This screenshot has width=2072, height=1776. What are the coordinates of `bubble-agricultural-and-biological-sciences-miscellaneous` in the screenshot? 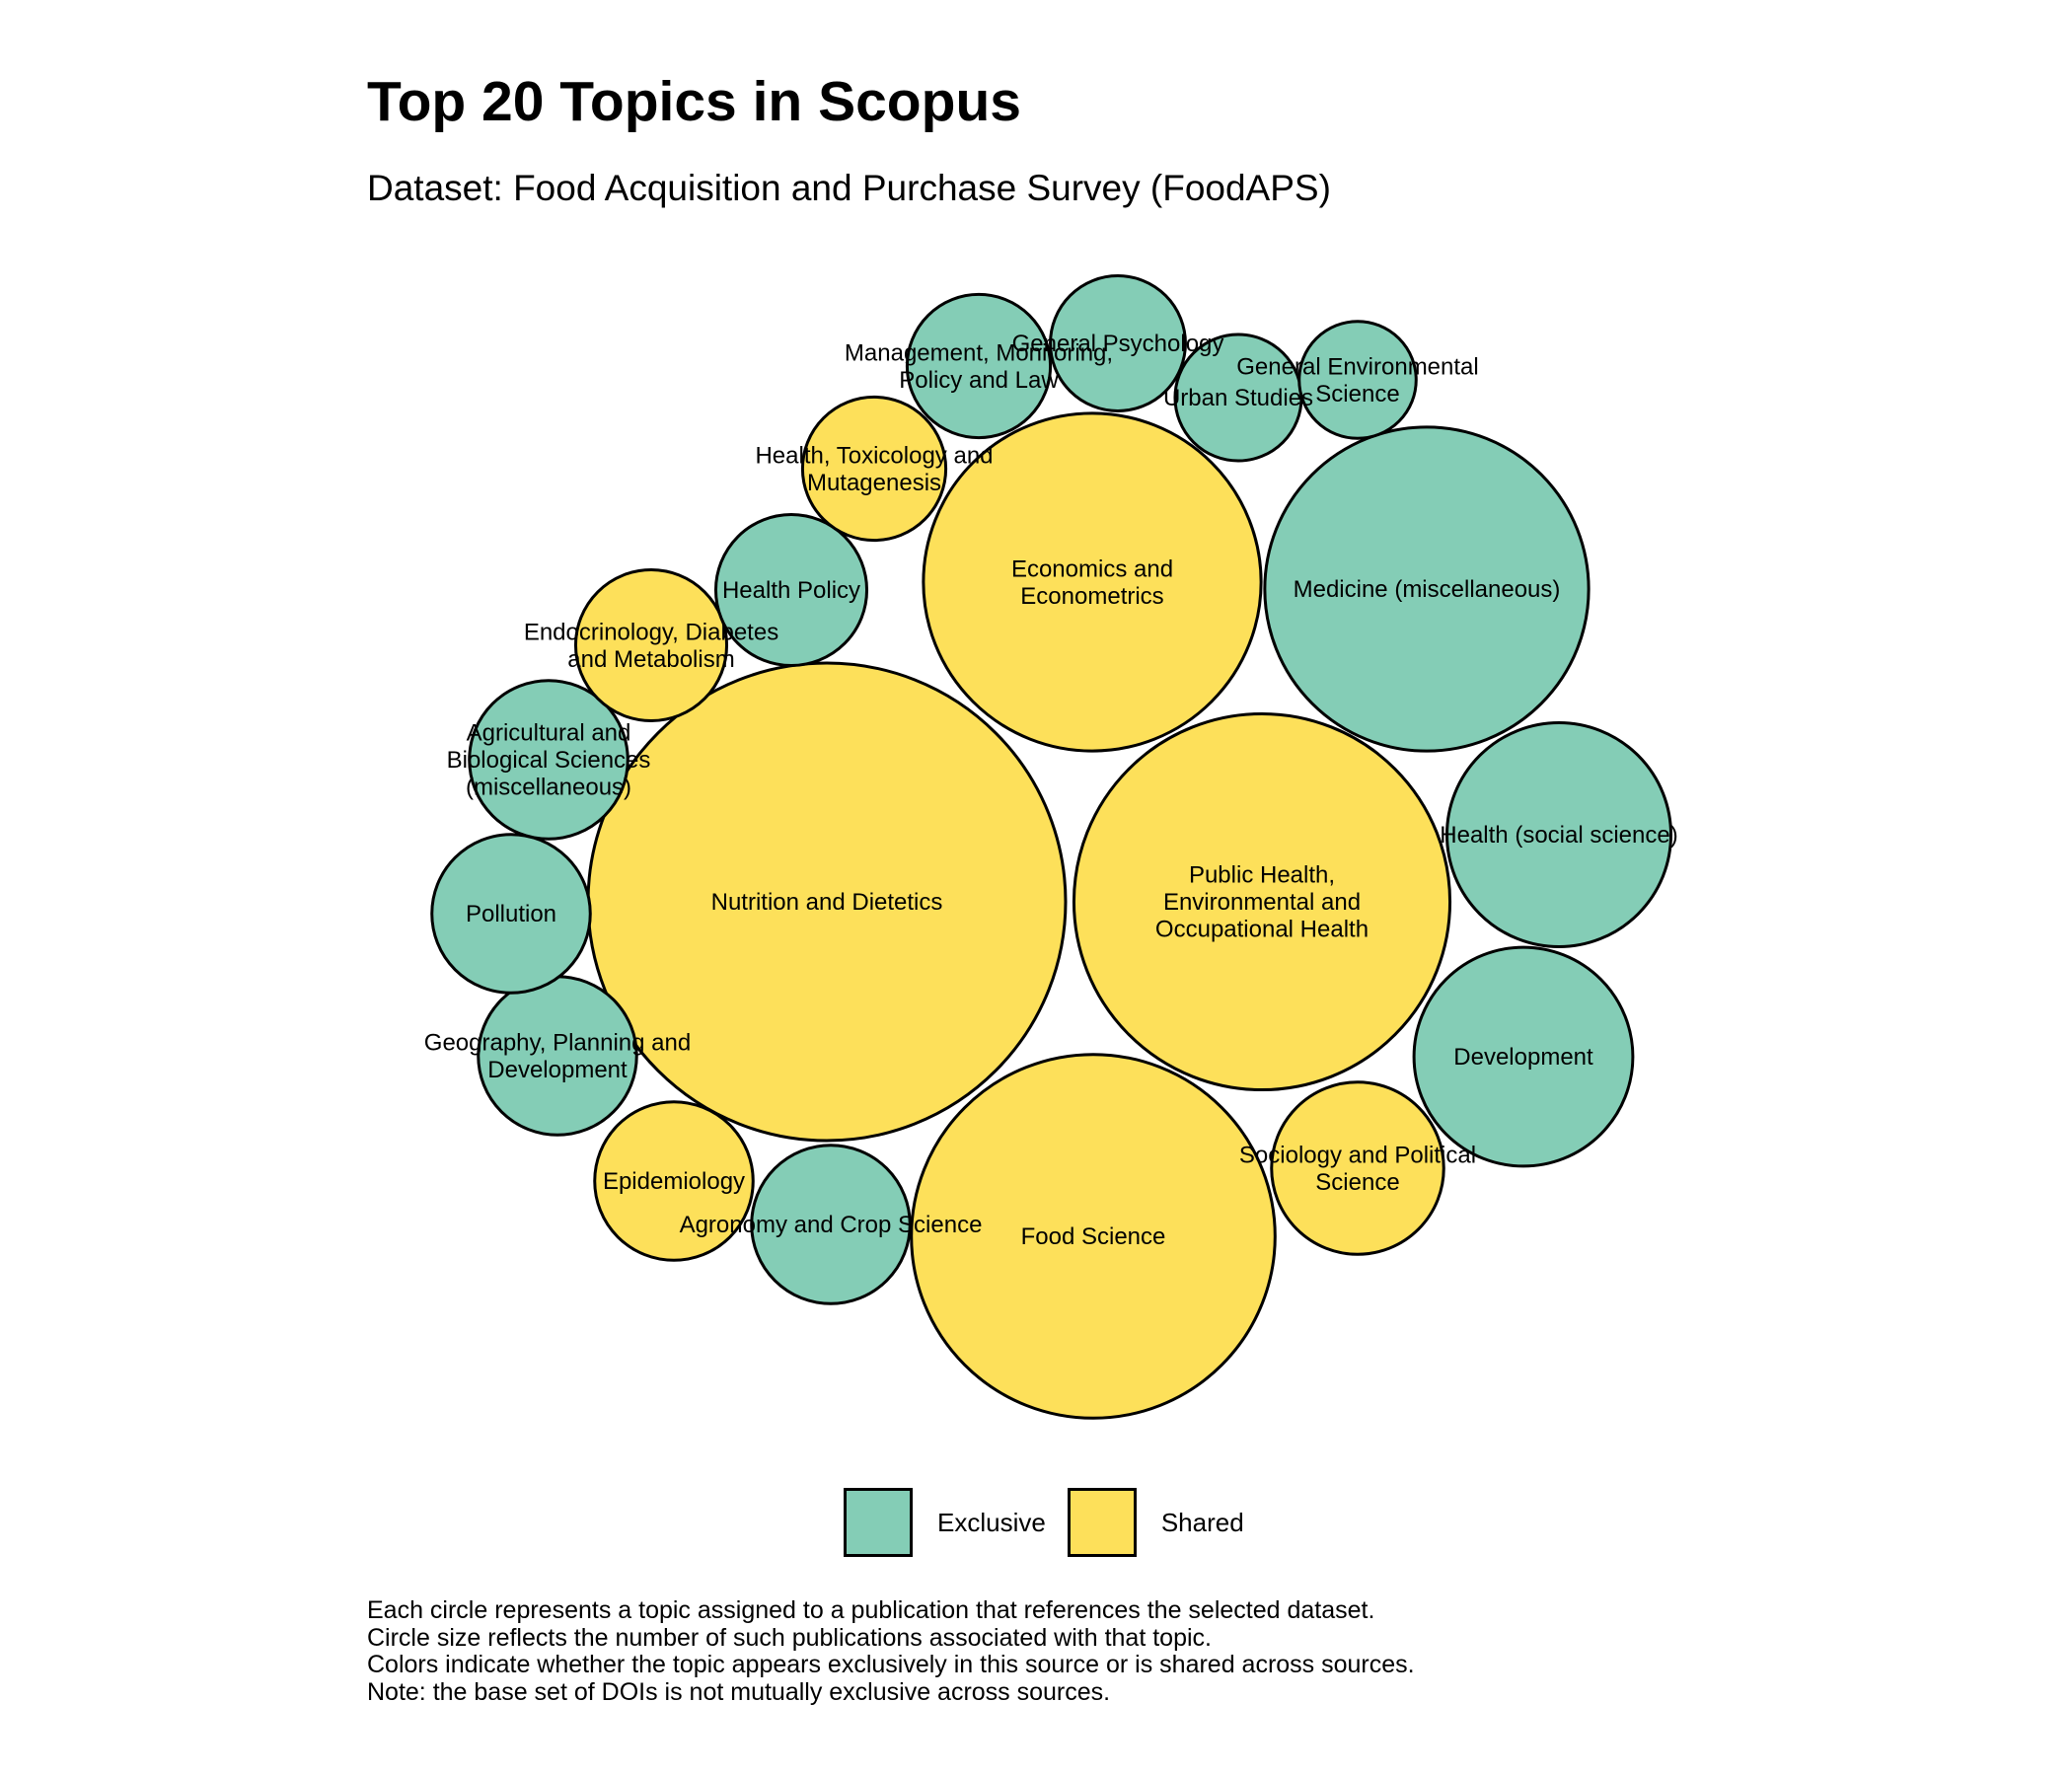 It's located at (548, 760).